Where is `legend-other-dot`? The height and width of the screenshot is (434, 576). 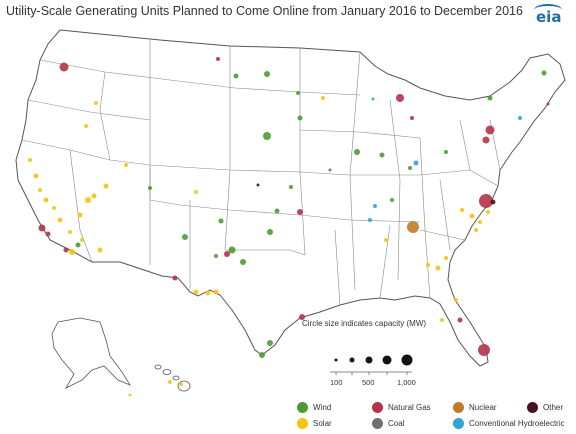
legend-other-dot is located at coordinates (532, 407).